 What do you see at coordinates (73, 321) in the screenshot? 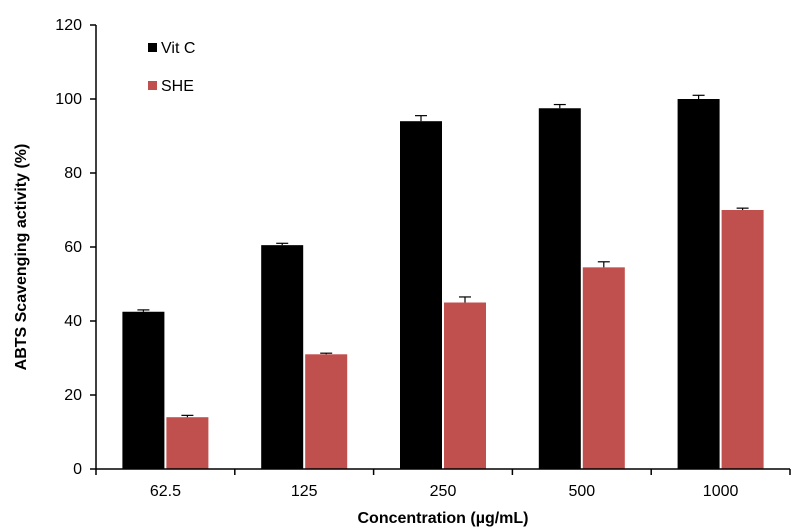
I see `y-tick-label: 40` at bounding box center [73, 321].